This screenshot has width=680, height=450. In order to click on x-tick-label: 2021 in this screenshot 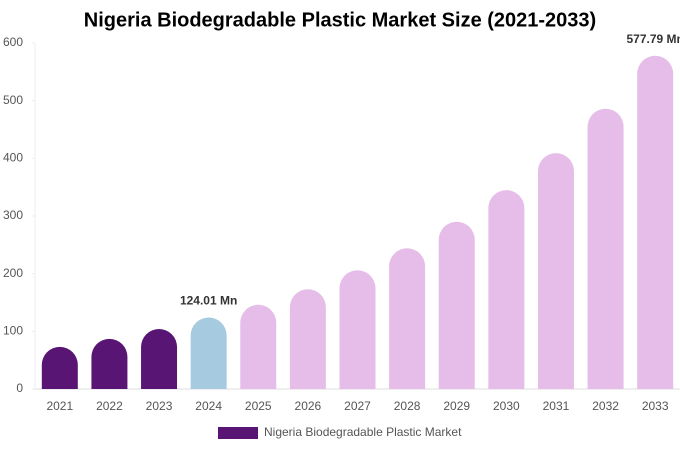, I will do `click(59, 406)`.